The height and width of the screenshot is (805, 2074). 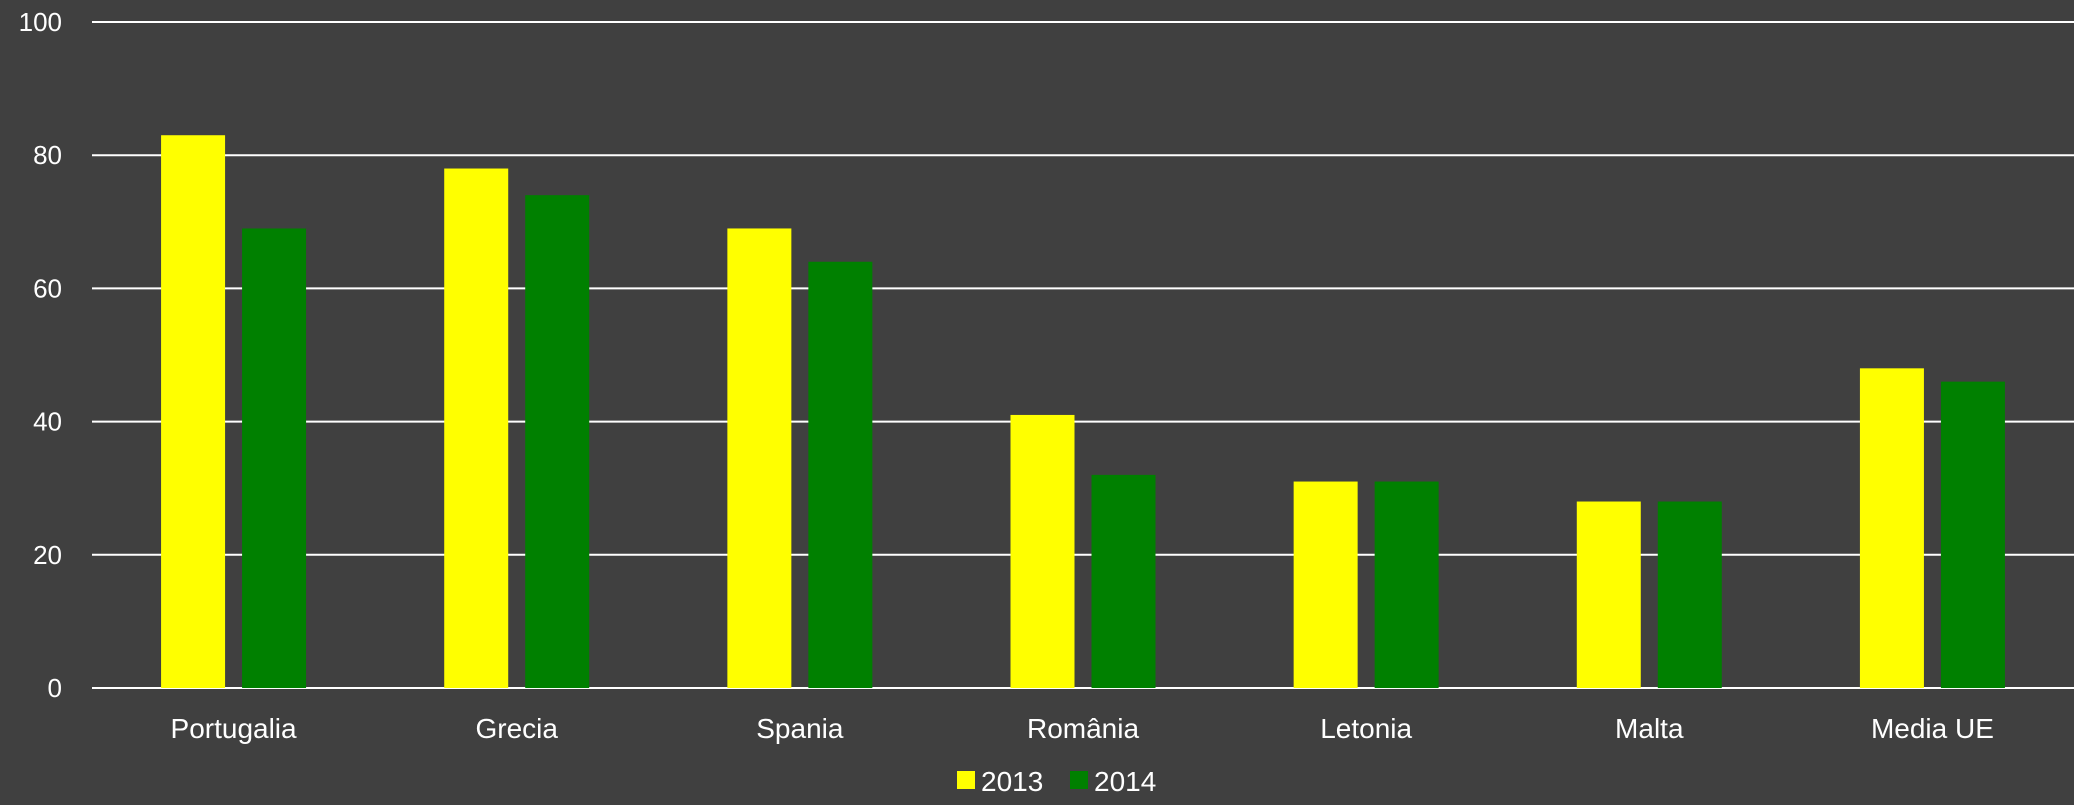 What do you see at coordinates (516, 728) in the screenshot?
I see `x-tick-label: Grecia` at bounding box center [516, 728].